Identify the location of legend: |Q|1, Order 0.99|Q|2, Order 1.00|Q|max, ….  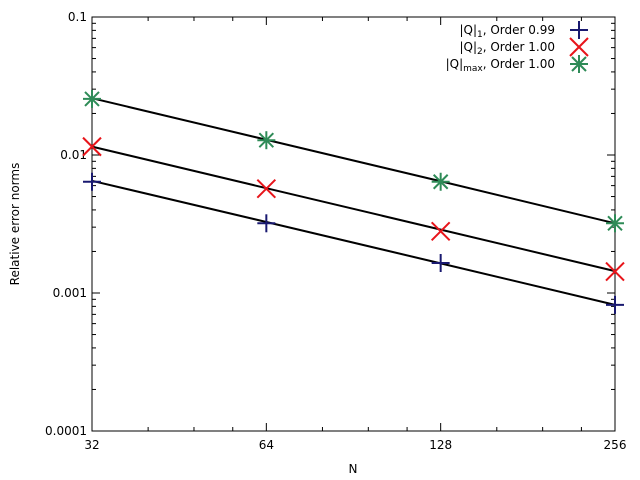
(517, 47).